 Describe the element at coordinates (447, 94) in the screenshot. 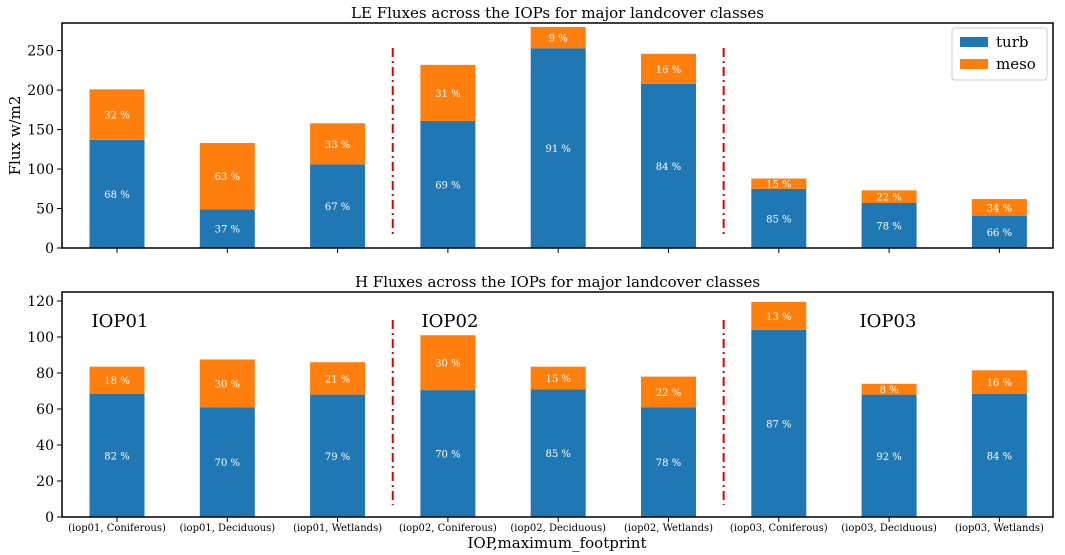

I see `bar-percent-label: 31 %` at that location.